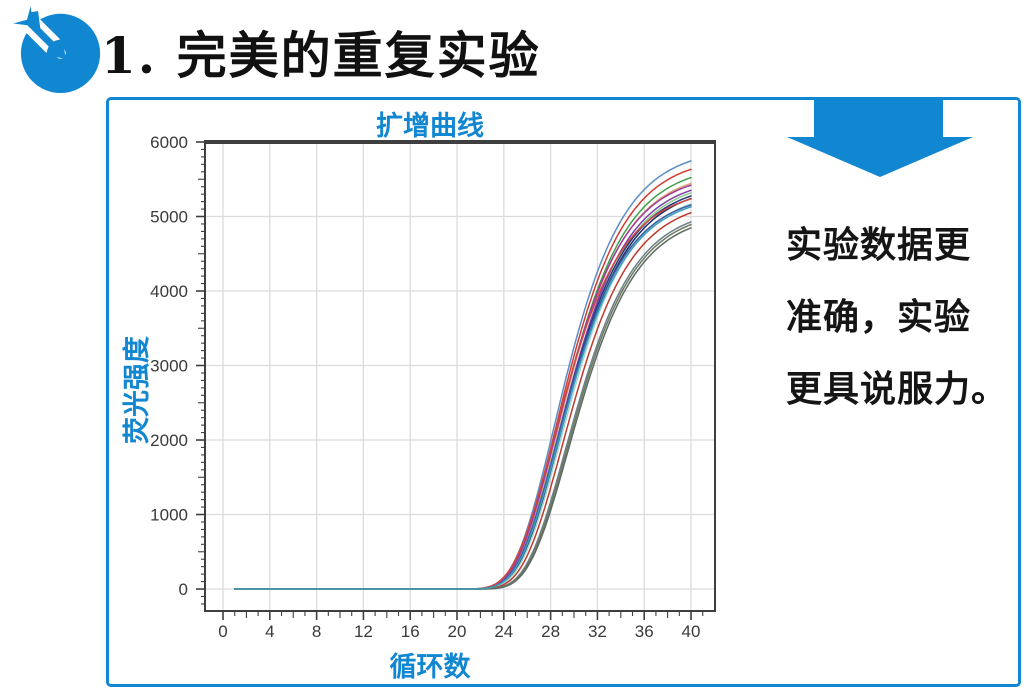 Image resolution: width=1030 pixels, height=699 pixels. I want to click on svg-text: 28, so click(550, 631).